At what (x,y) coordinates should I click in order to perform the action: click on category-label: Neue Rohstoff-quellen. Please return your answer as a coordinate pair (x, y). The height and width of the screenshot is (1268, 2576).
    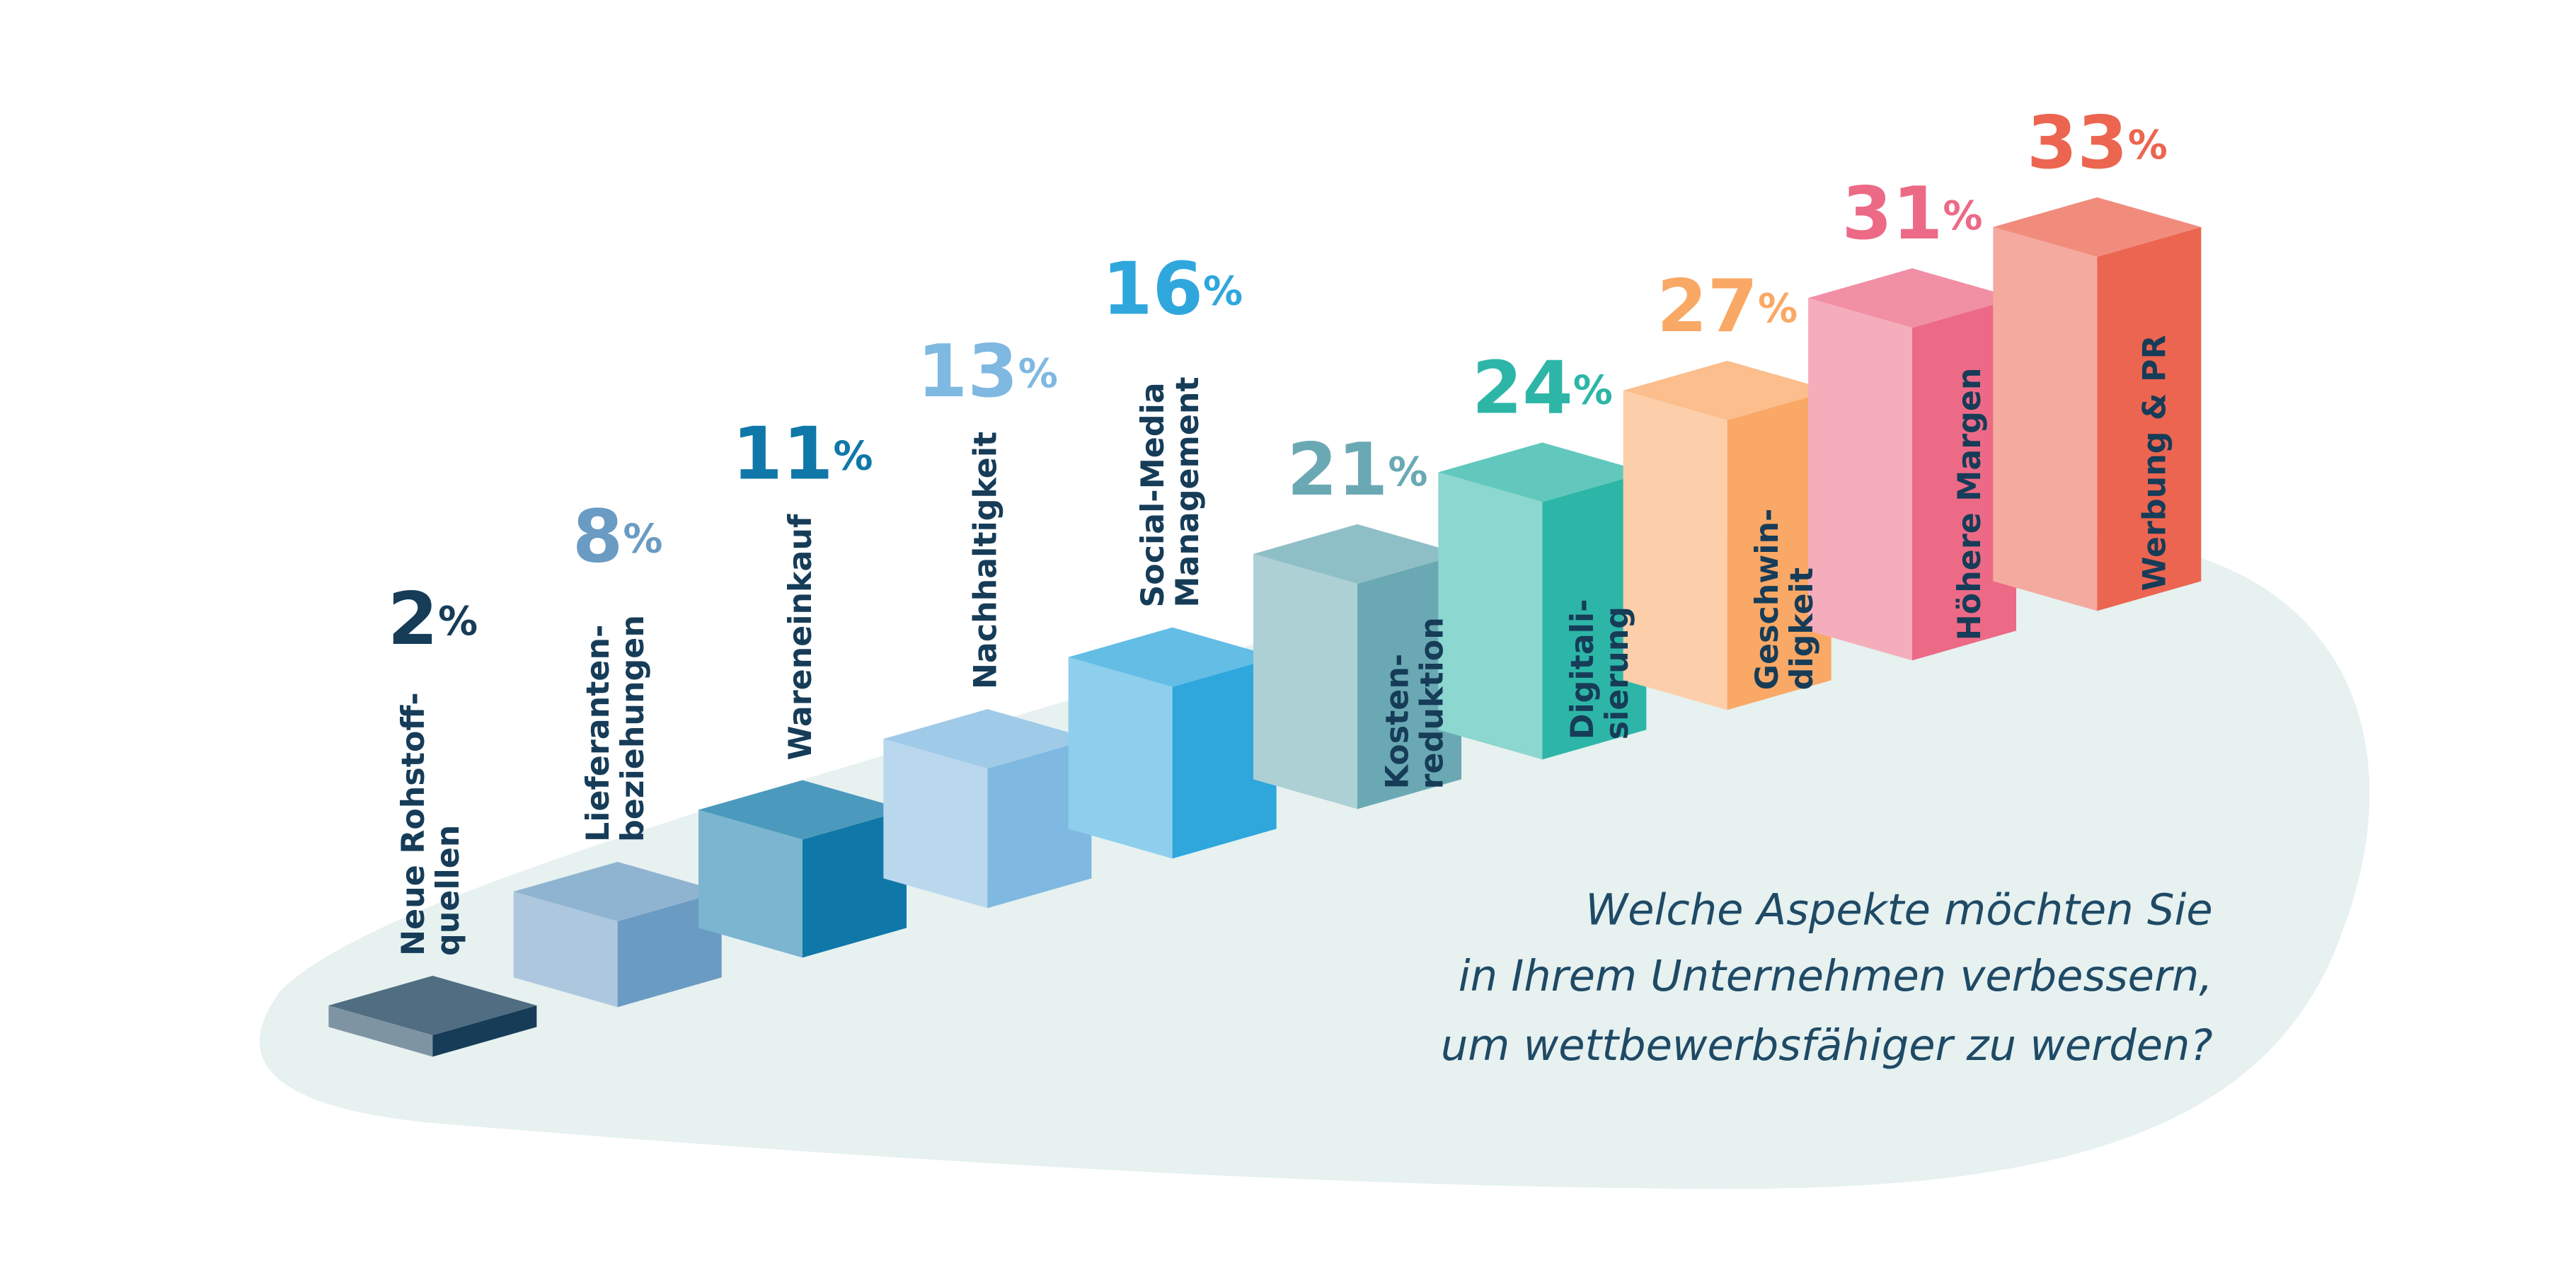
    Looking at the image, I should click on (431, 824).